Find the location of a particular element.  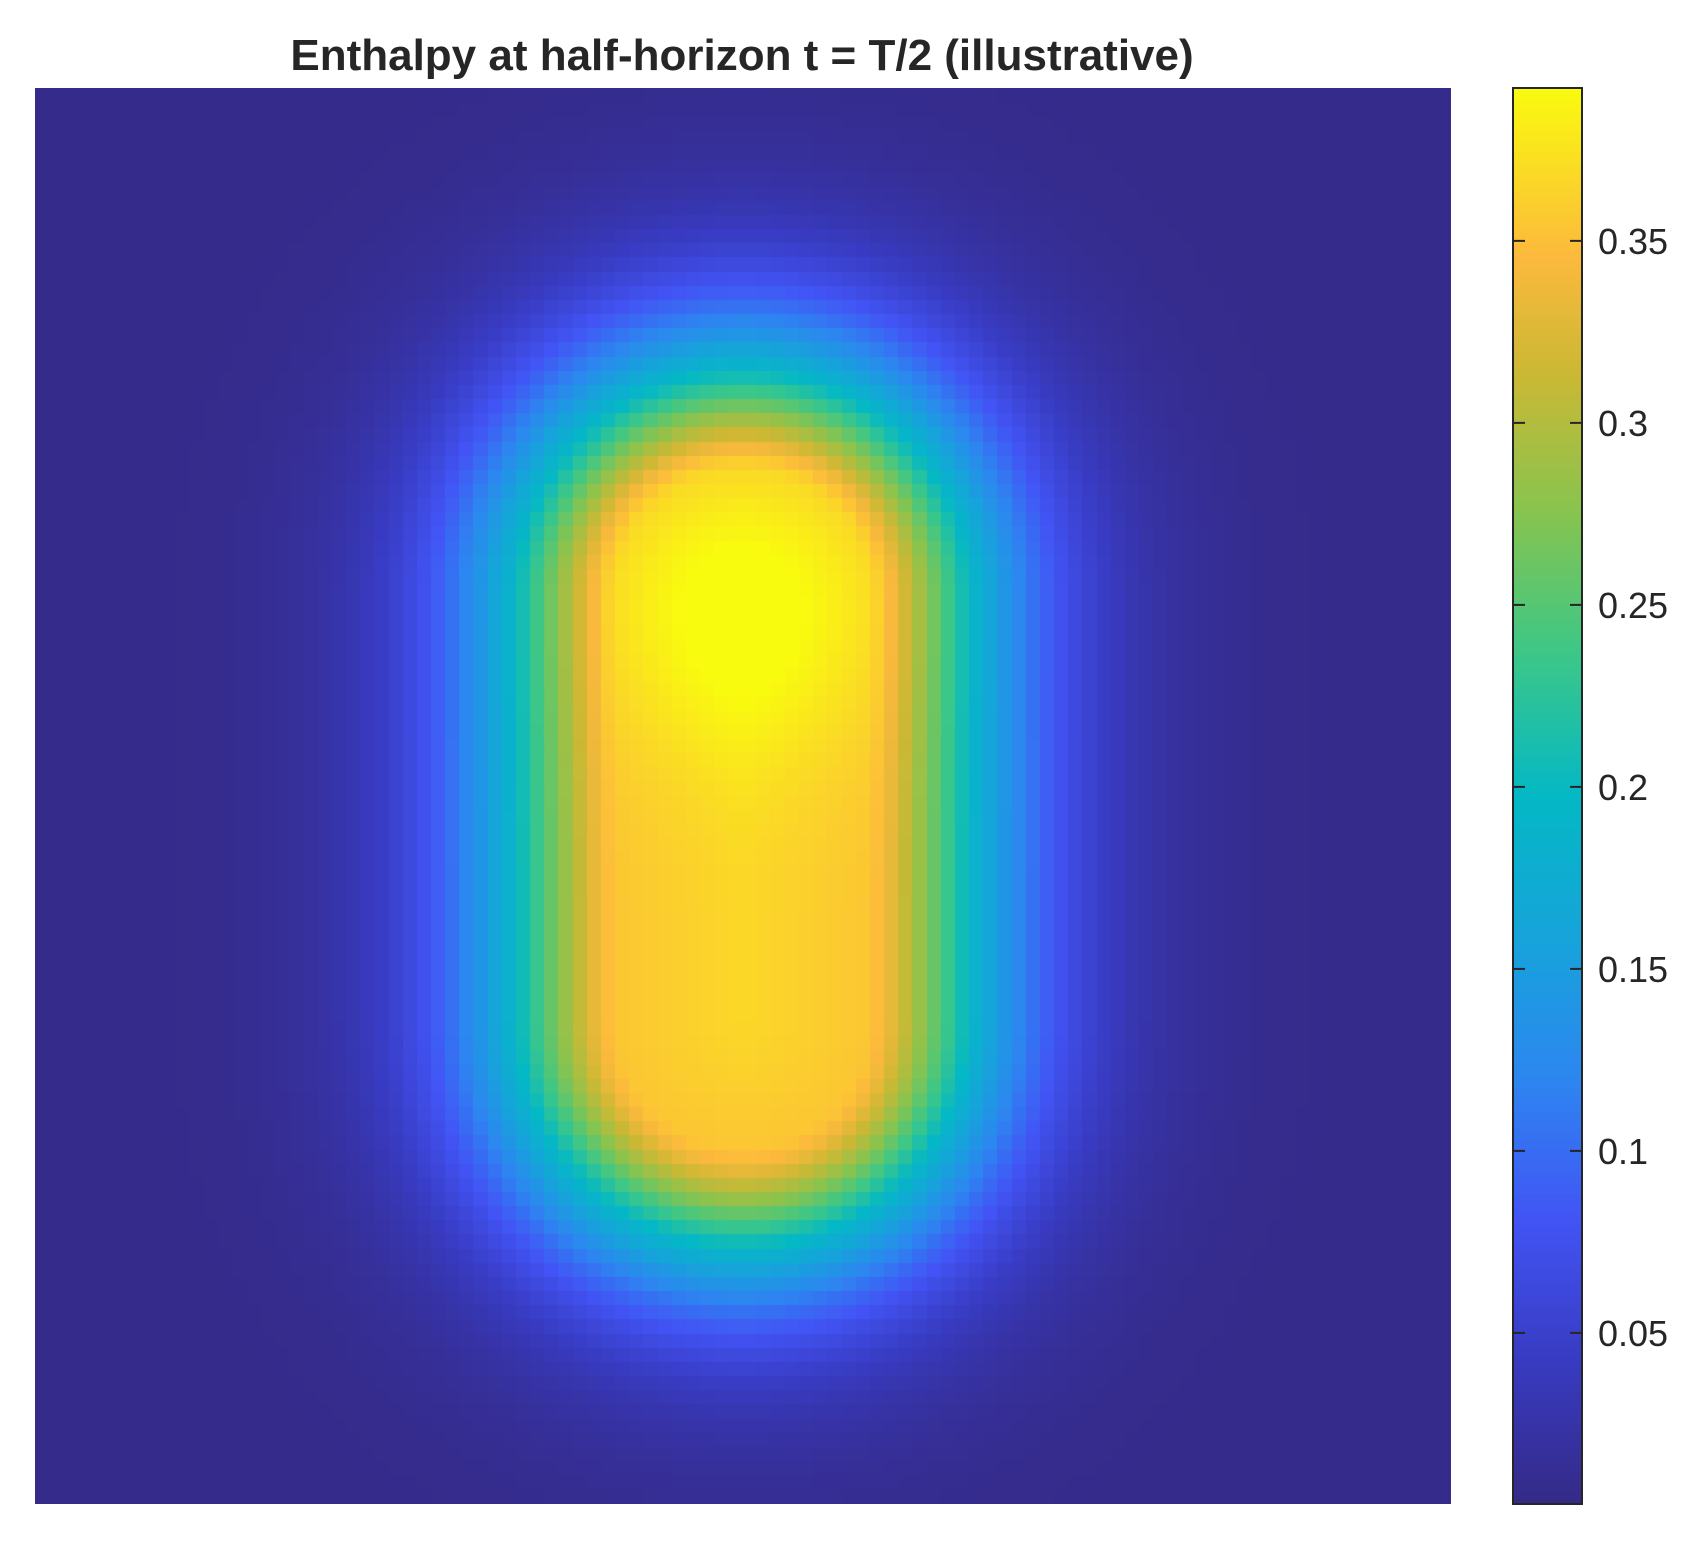

colorbar-border is located at coordinates (1547, 796).